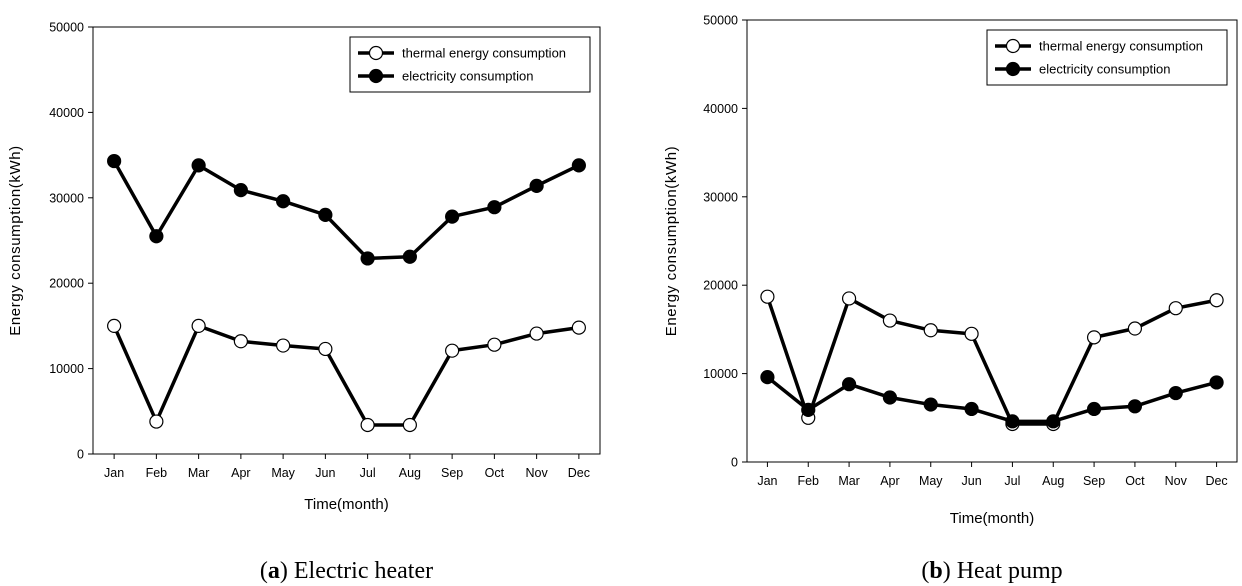 This screenshot has width=1242, height=586. What do you see at coordinates (578, 327) in the screenshot?
I see `chart-a-series-thermal-point-dec` at bounding box center [578, 327].